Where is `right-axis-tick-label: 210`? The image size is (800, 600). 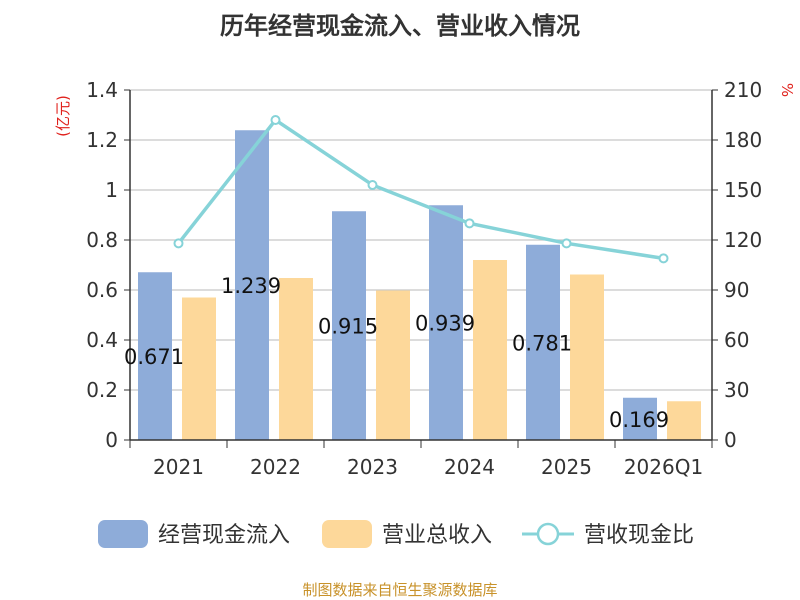 right-axis-tick-label: 210 is located at coordinates (743, 90).